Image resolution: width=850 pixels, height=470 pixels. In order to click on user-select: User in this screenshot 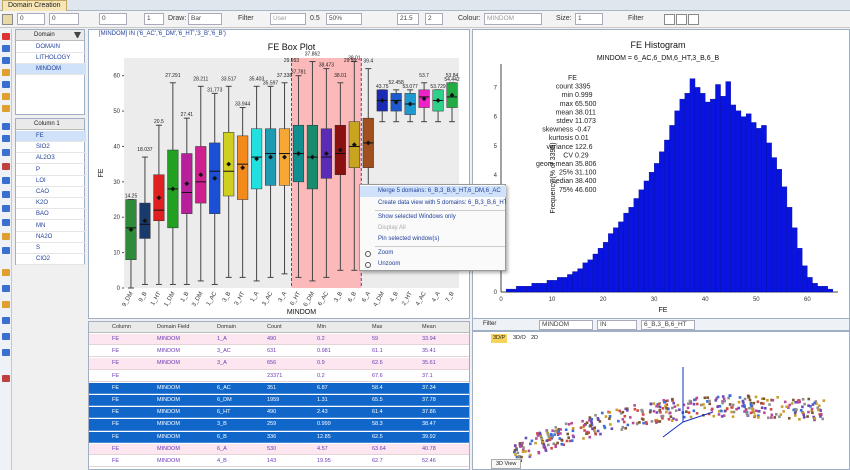, I will do `click(288, 19)`.